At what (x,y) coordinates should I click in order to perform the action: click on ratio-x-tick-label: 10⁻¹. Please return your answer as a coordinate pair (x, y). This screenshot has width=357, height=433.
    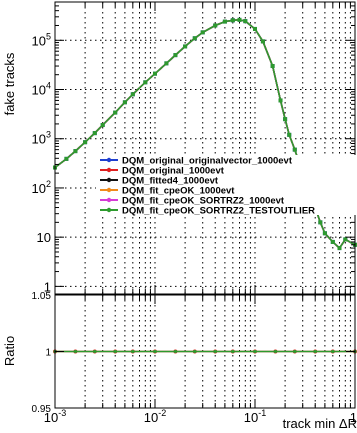
    Looking at the image, I should click on (255, 416).